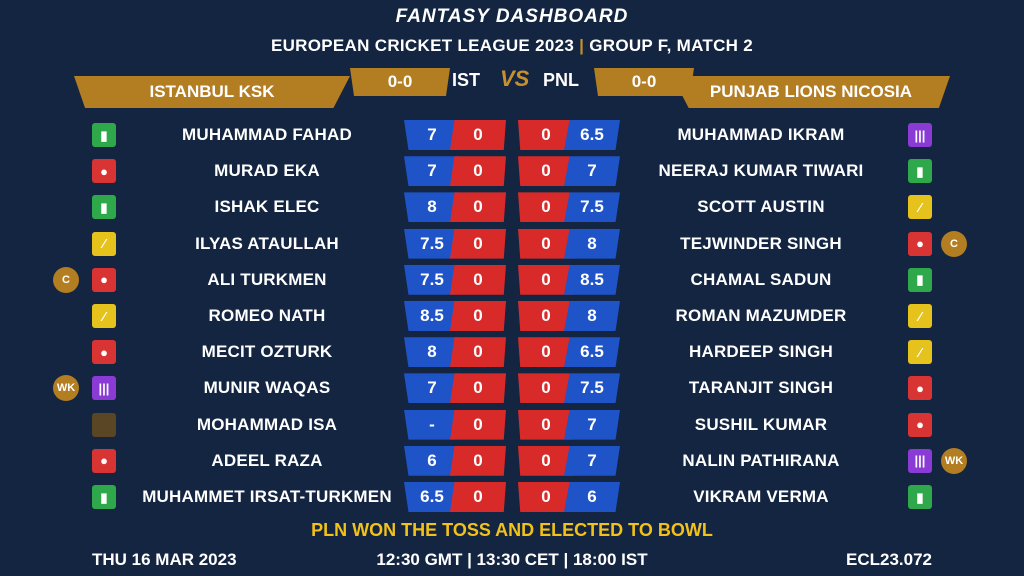 The height and width of the screenshot is (576, 1024). Describe the element at coordinates (267, 279) in the screenshot. I see `player-name-left: ALI TURKMEN` at that location.